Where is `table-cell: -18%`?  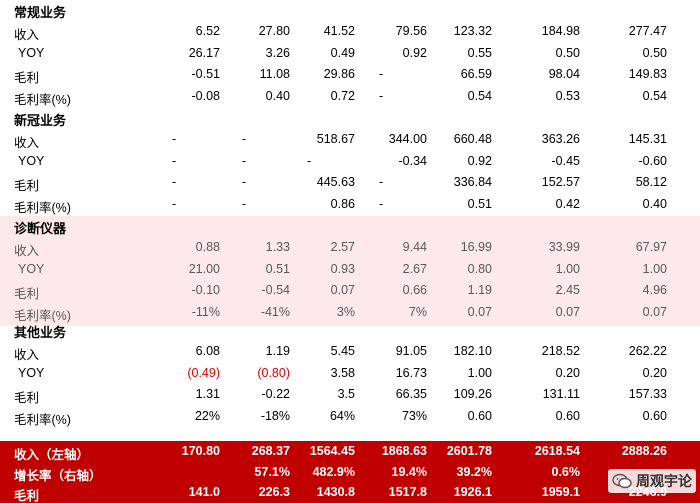
table-cell: -18% is located at coordinates (275, 415).